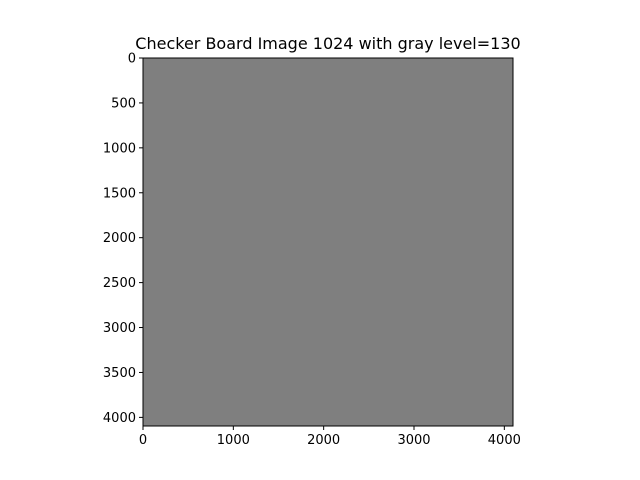 This screenshot has width=640, height=480. I want to click on x-axis: 0 1000 2000 3000 4000, so click(330, 437).